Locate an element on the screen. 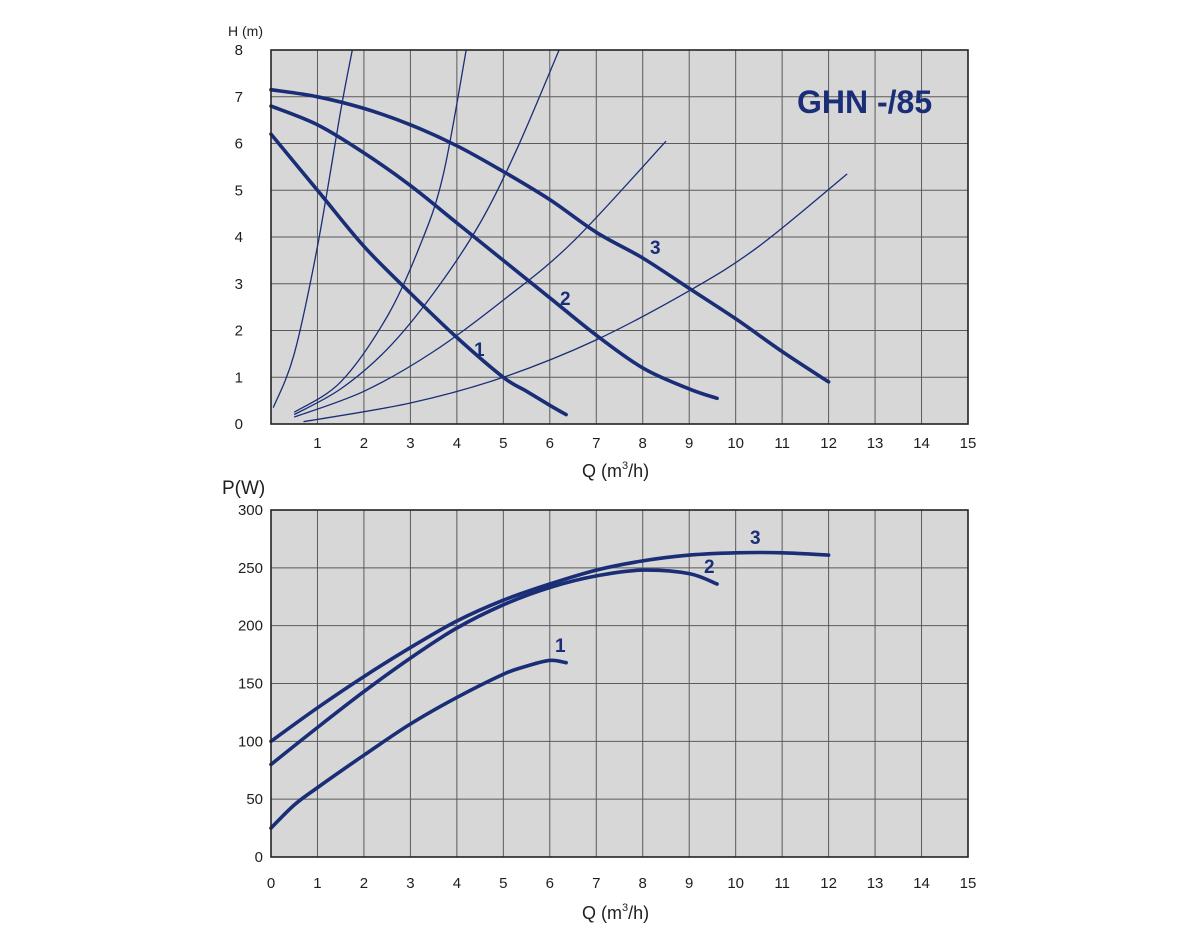 The height and width of the screenshot is (950, 1200). power-curve-label-3: 3 is located at coordinates (755, 538).